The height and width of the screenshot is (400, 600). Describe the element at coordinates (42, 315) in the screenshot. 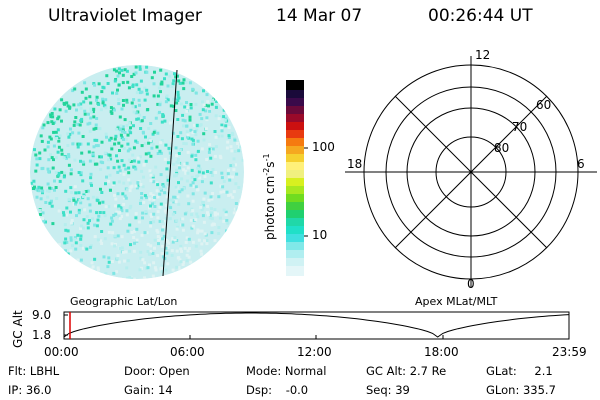

I see `altitude-ytick-9: 9.0` at that location.